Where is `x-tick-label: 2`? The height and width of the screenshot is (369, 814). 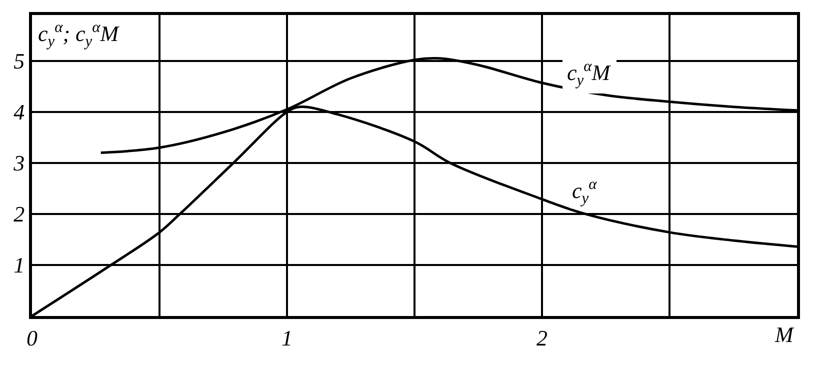 x-tick-label: 2 is located at coordinates (542, 337).